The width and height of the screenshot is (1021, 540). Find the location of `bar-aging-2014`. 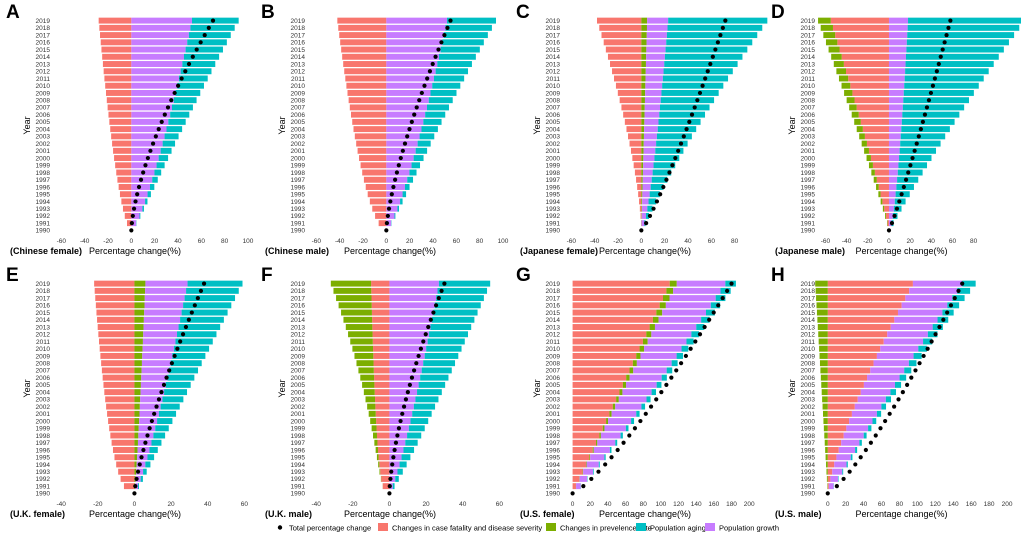

bar-aging-2014 is located at coordinates (952, 56).